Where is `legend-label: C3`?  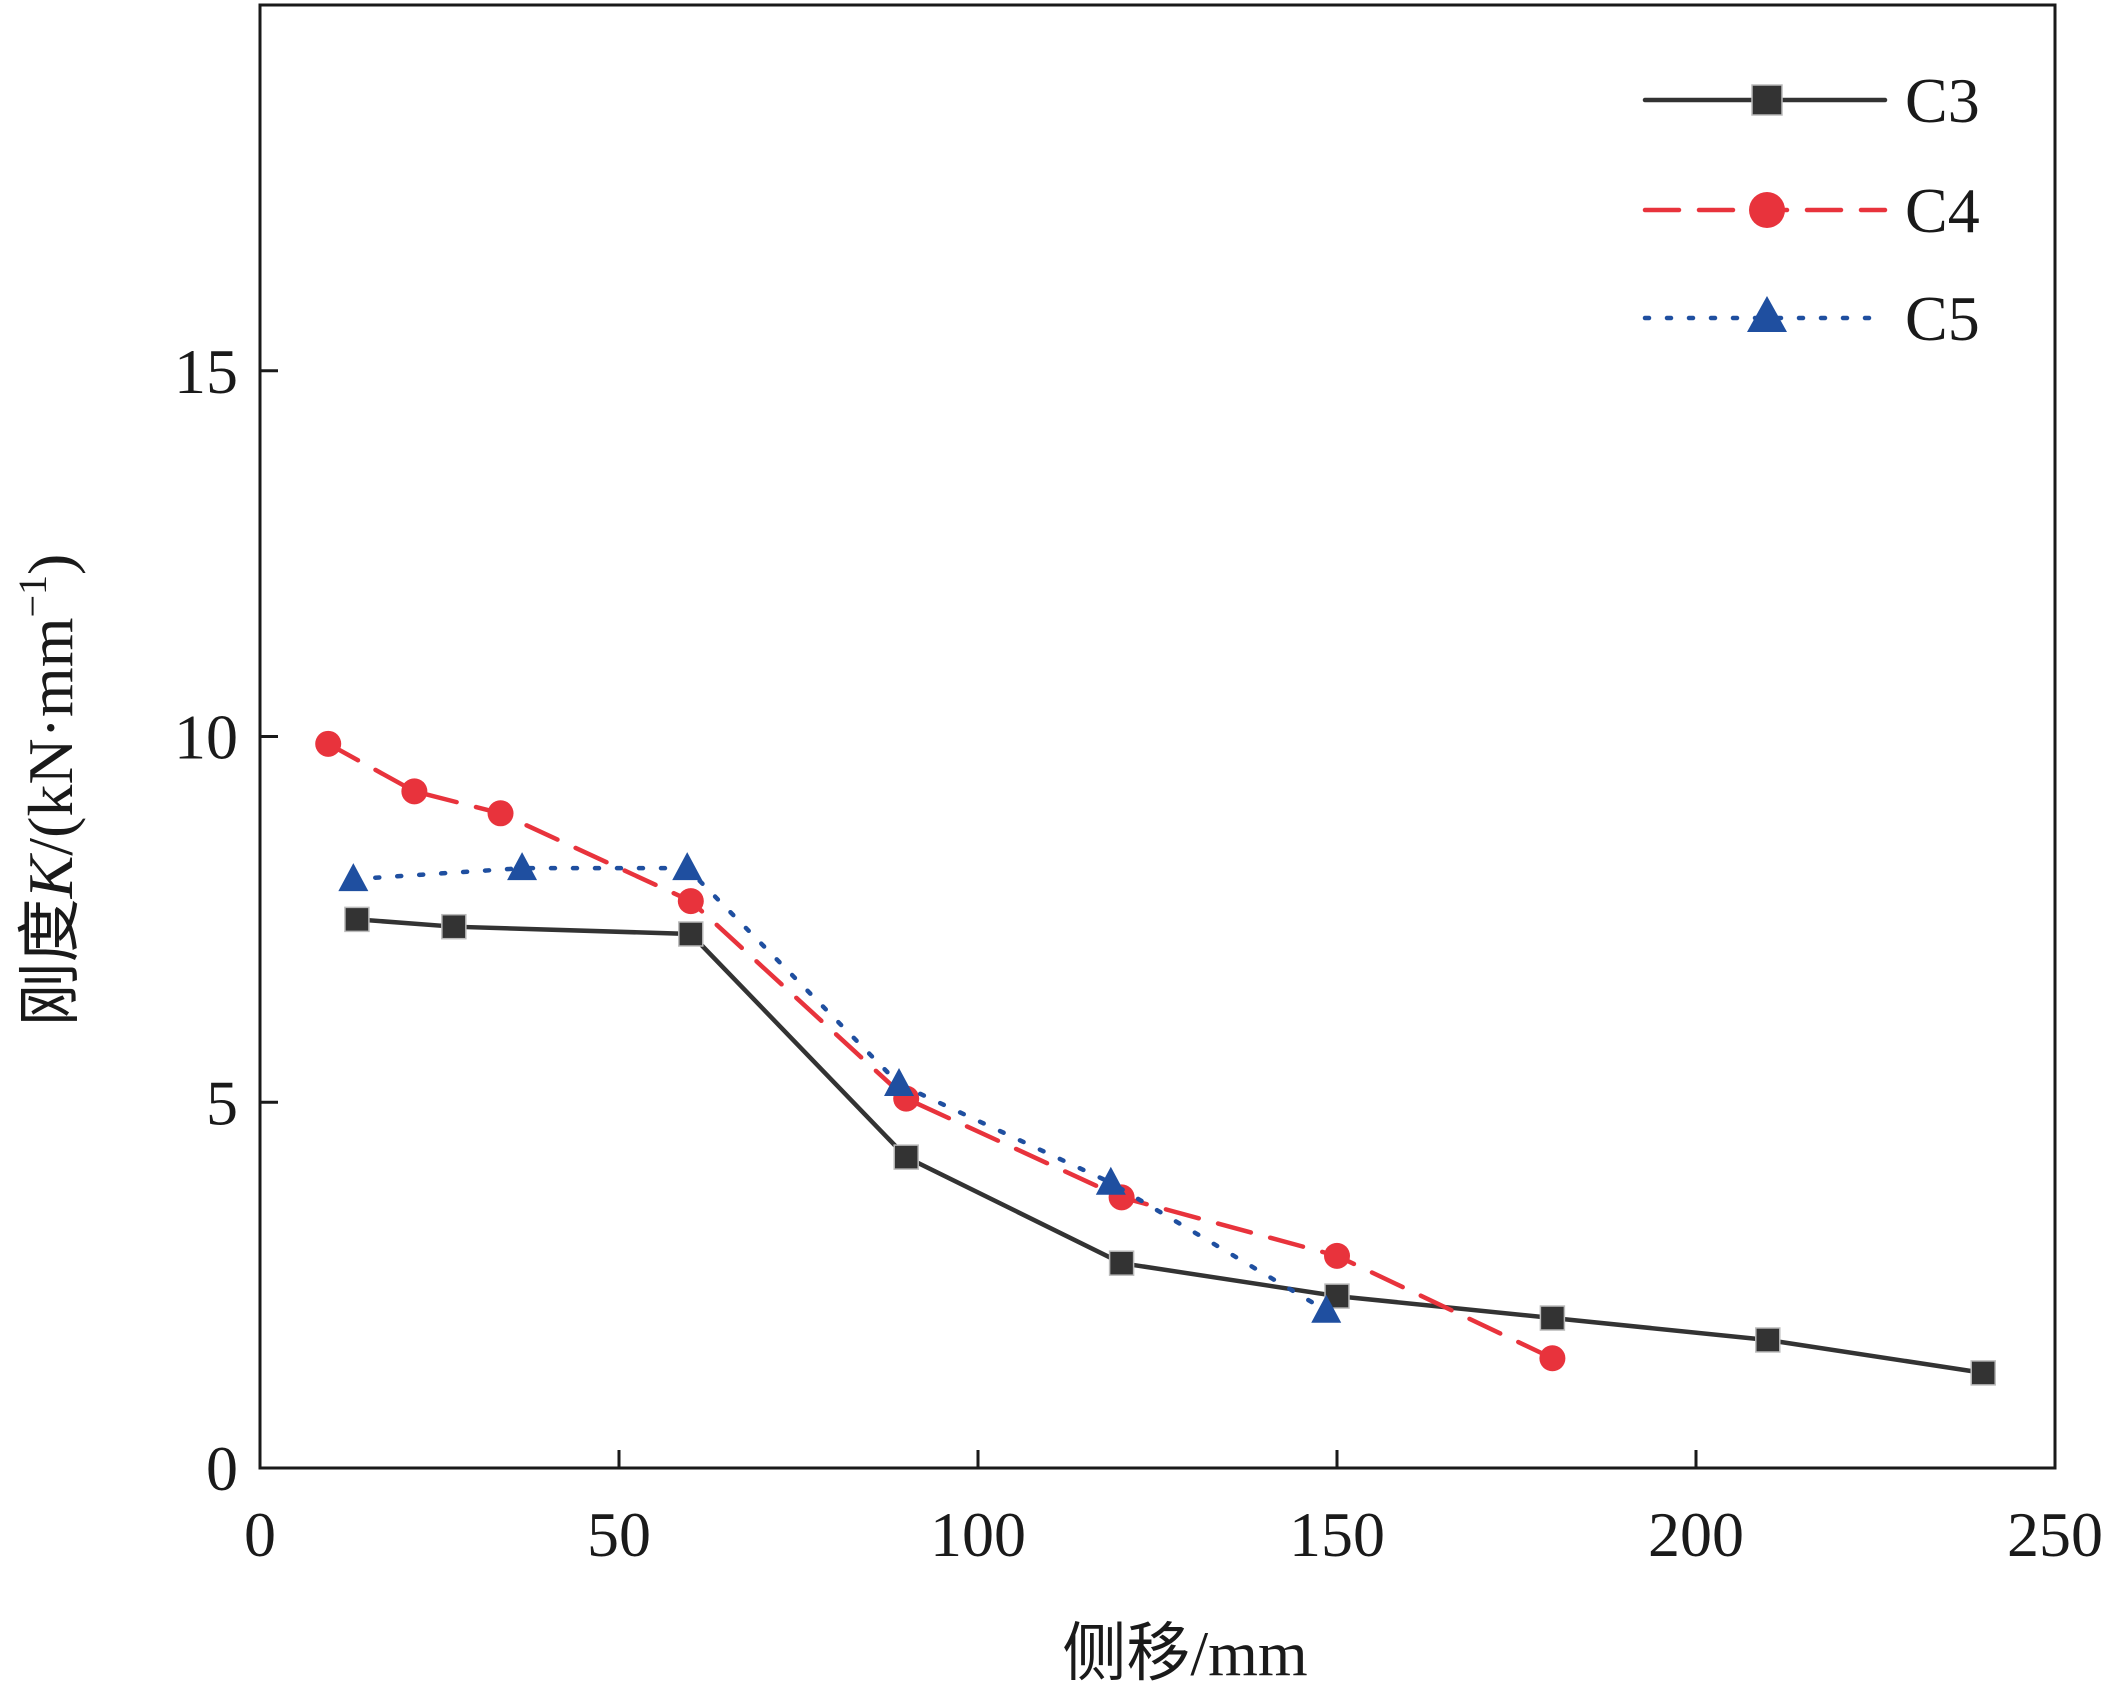
legend-label: C3 is located at coordinates (1942, 100).